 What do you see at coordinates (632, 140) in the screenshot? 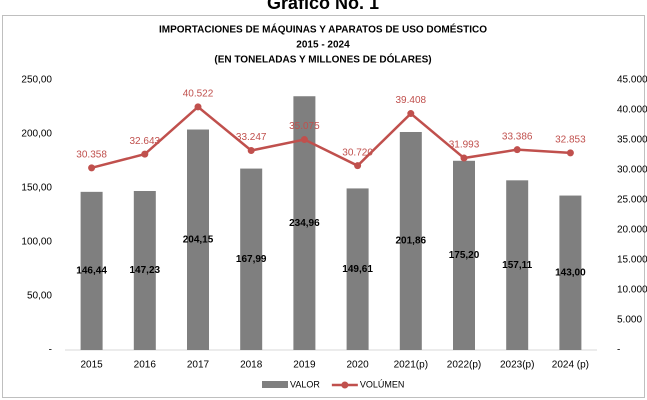
I see `y2-tick-label: 35.000` at bounding box center [632, 140].